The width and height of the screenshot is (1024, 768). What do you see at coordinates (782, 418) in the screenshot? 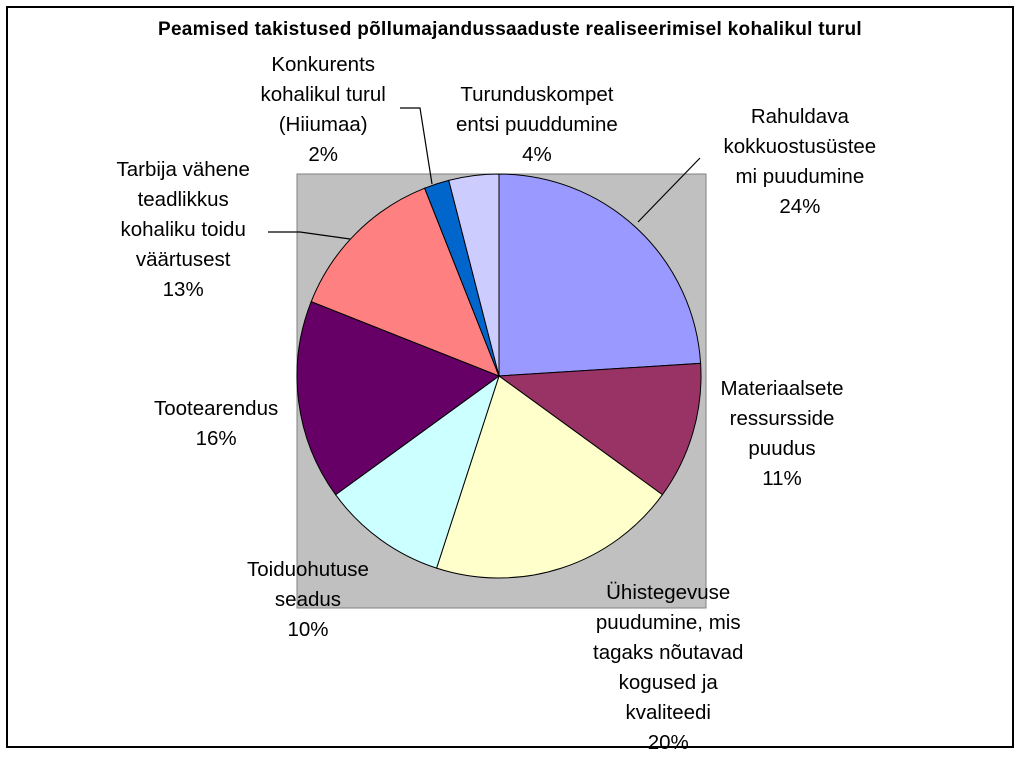
I see `slice-label-line: ressursside` at bounding box center [782, 418].